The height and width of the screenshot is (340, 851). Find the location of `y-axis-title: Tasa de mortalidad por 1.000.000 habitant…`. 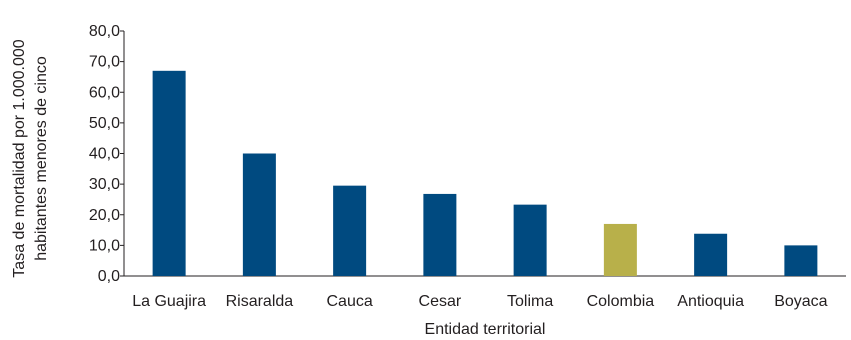

y-axis-title: Tasa de mortalidad por 1.000.000 habitant… is located at coordinates (30, 158).